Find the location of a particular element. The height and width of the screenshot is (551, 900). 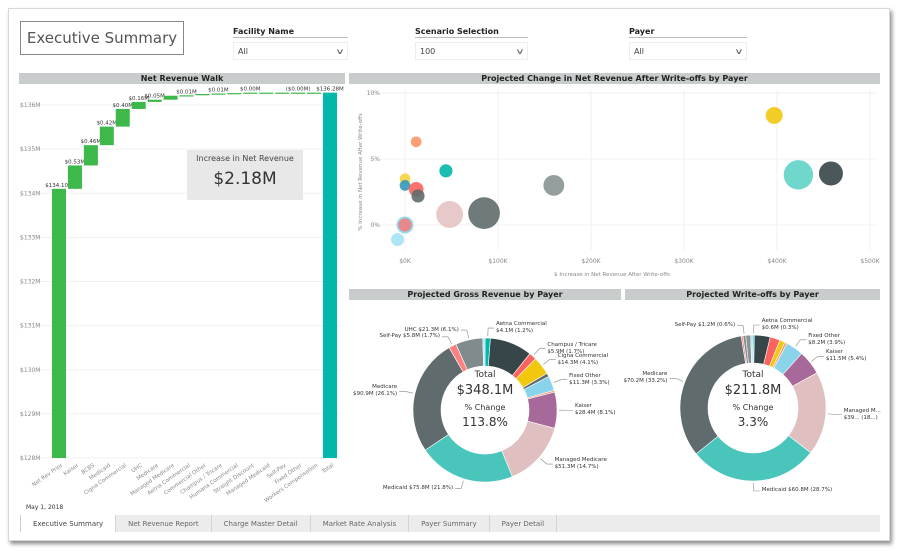

kpi-card: Increase in Net Revenue $2.18M is located at coordinates (245, 175).